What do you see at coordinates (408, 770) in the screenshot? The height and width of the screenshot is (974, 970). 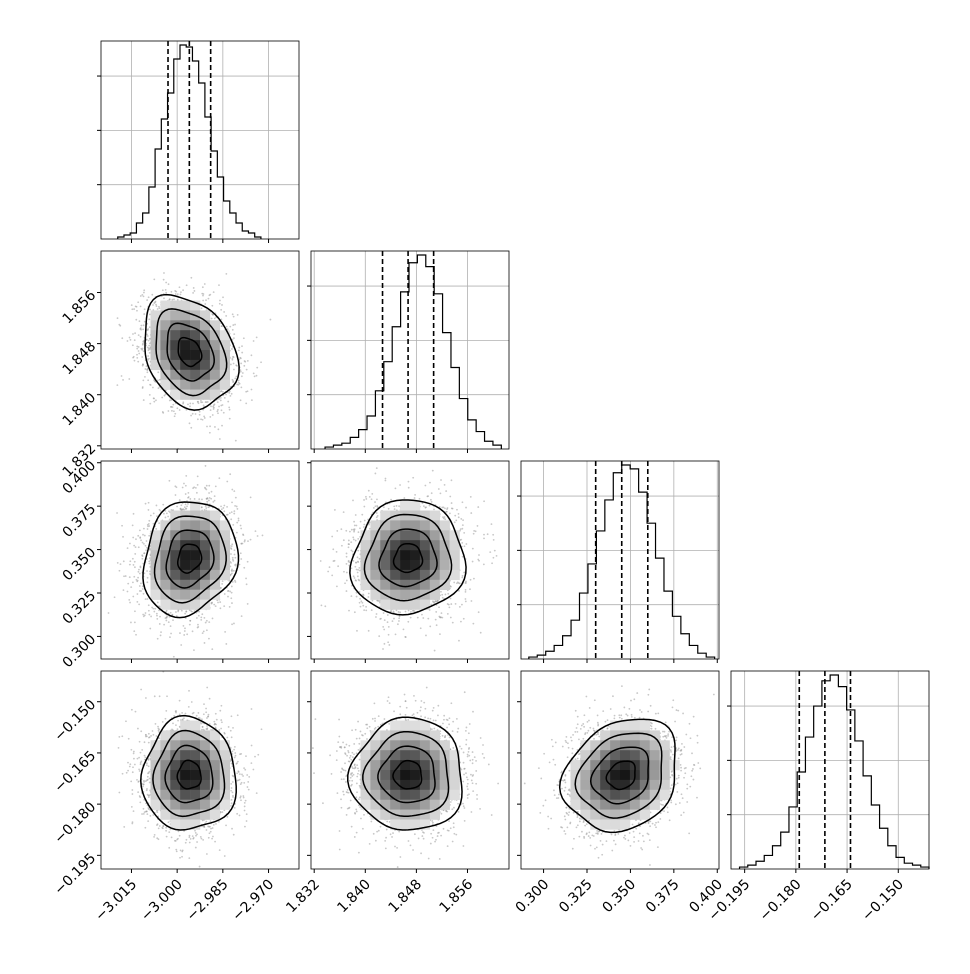 I see `density-panel` at bounding box center [408, 770].